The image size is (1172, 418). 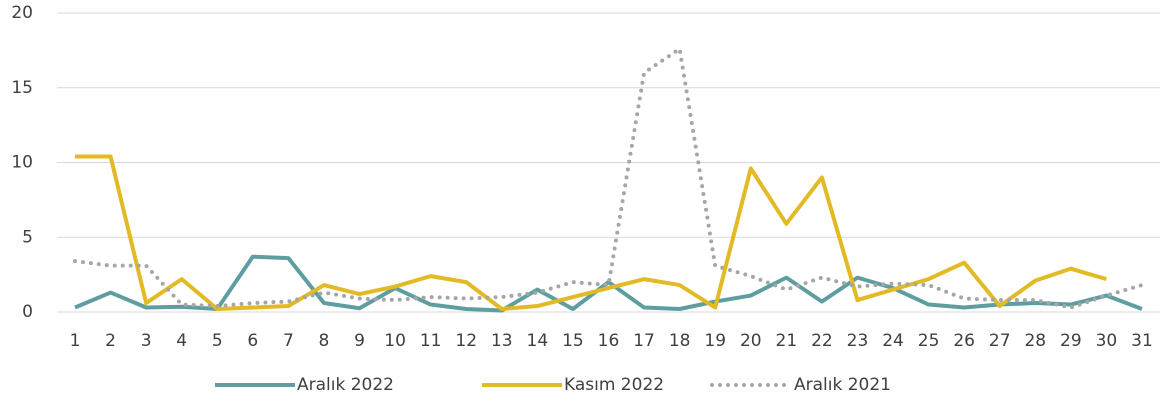 What do you see at coordinates (858, 341) in the screenshot?
I see `x-tick-label: 23` at bounding box center [858, 341].